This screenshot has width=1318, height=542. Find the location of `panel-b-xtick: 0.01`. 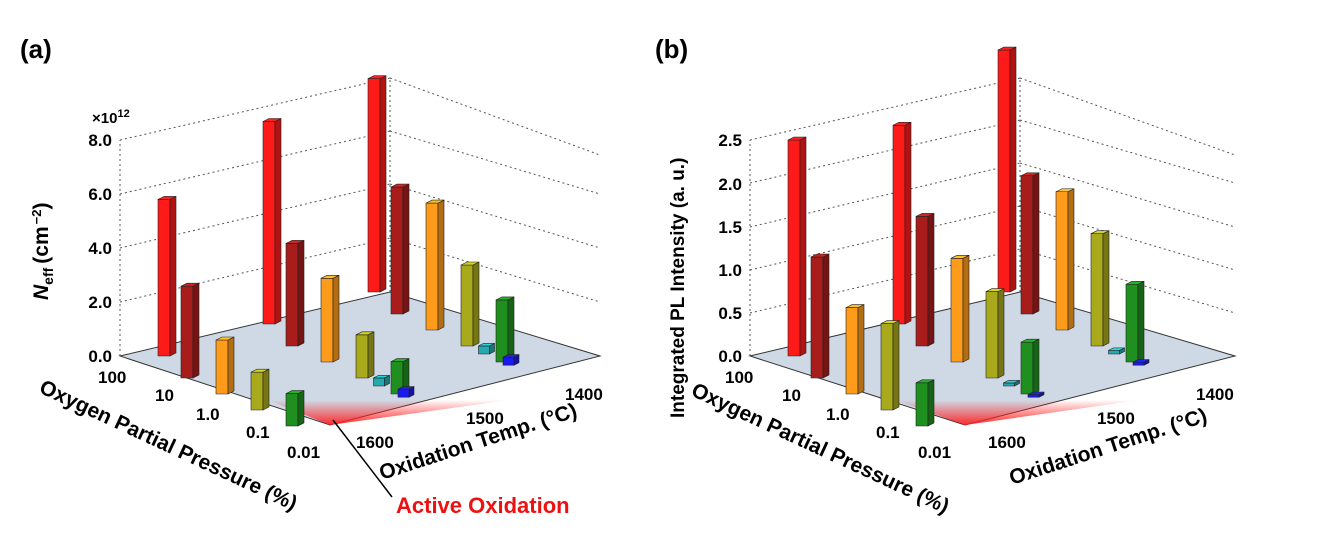

panel-b-xtick: 0.01 is located at coordinates (934, 452).